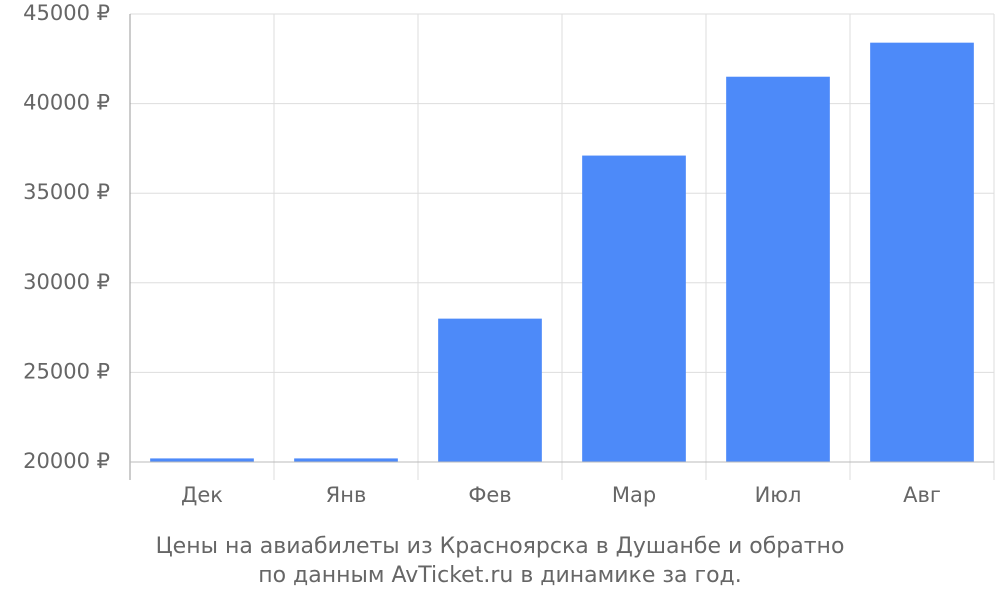  I want to click on y-tick-label: 35000 ₽, so click(66, 192).